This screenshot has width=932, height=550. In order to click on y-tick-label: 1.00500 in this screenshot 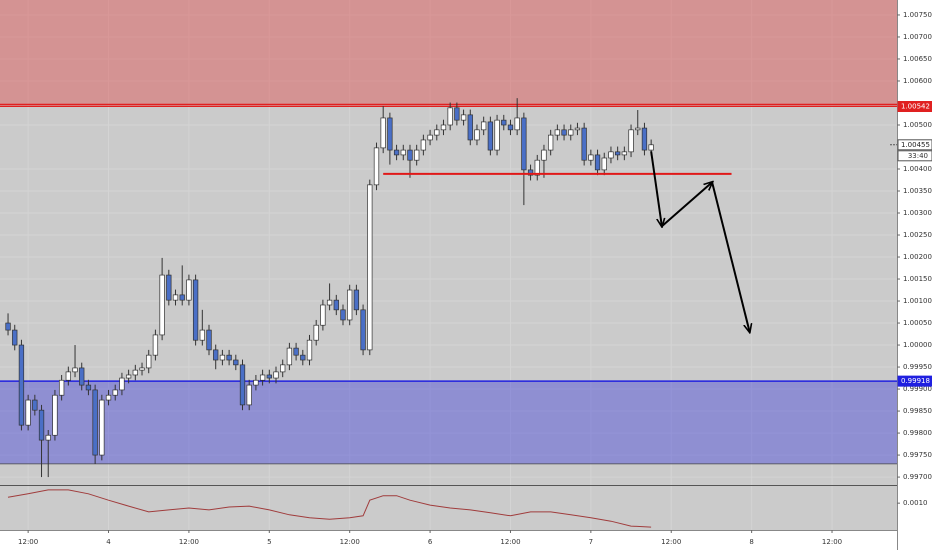, I will do `click(917, 125)`.